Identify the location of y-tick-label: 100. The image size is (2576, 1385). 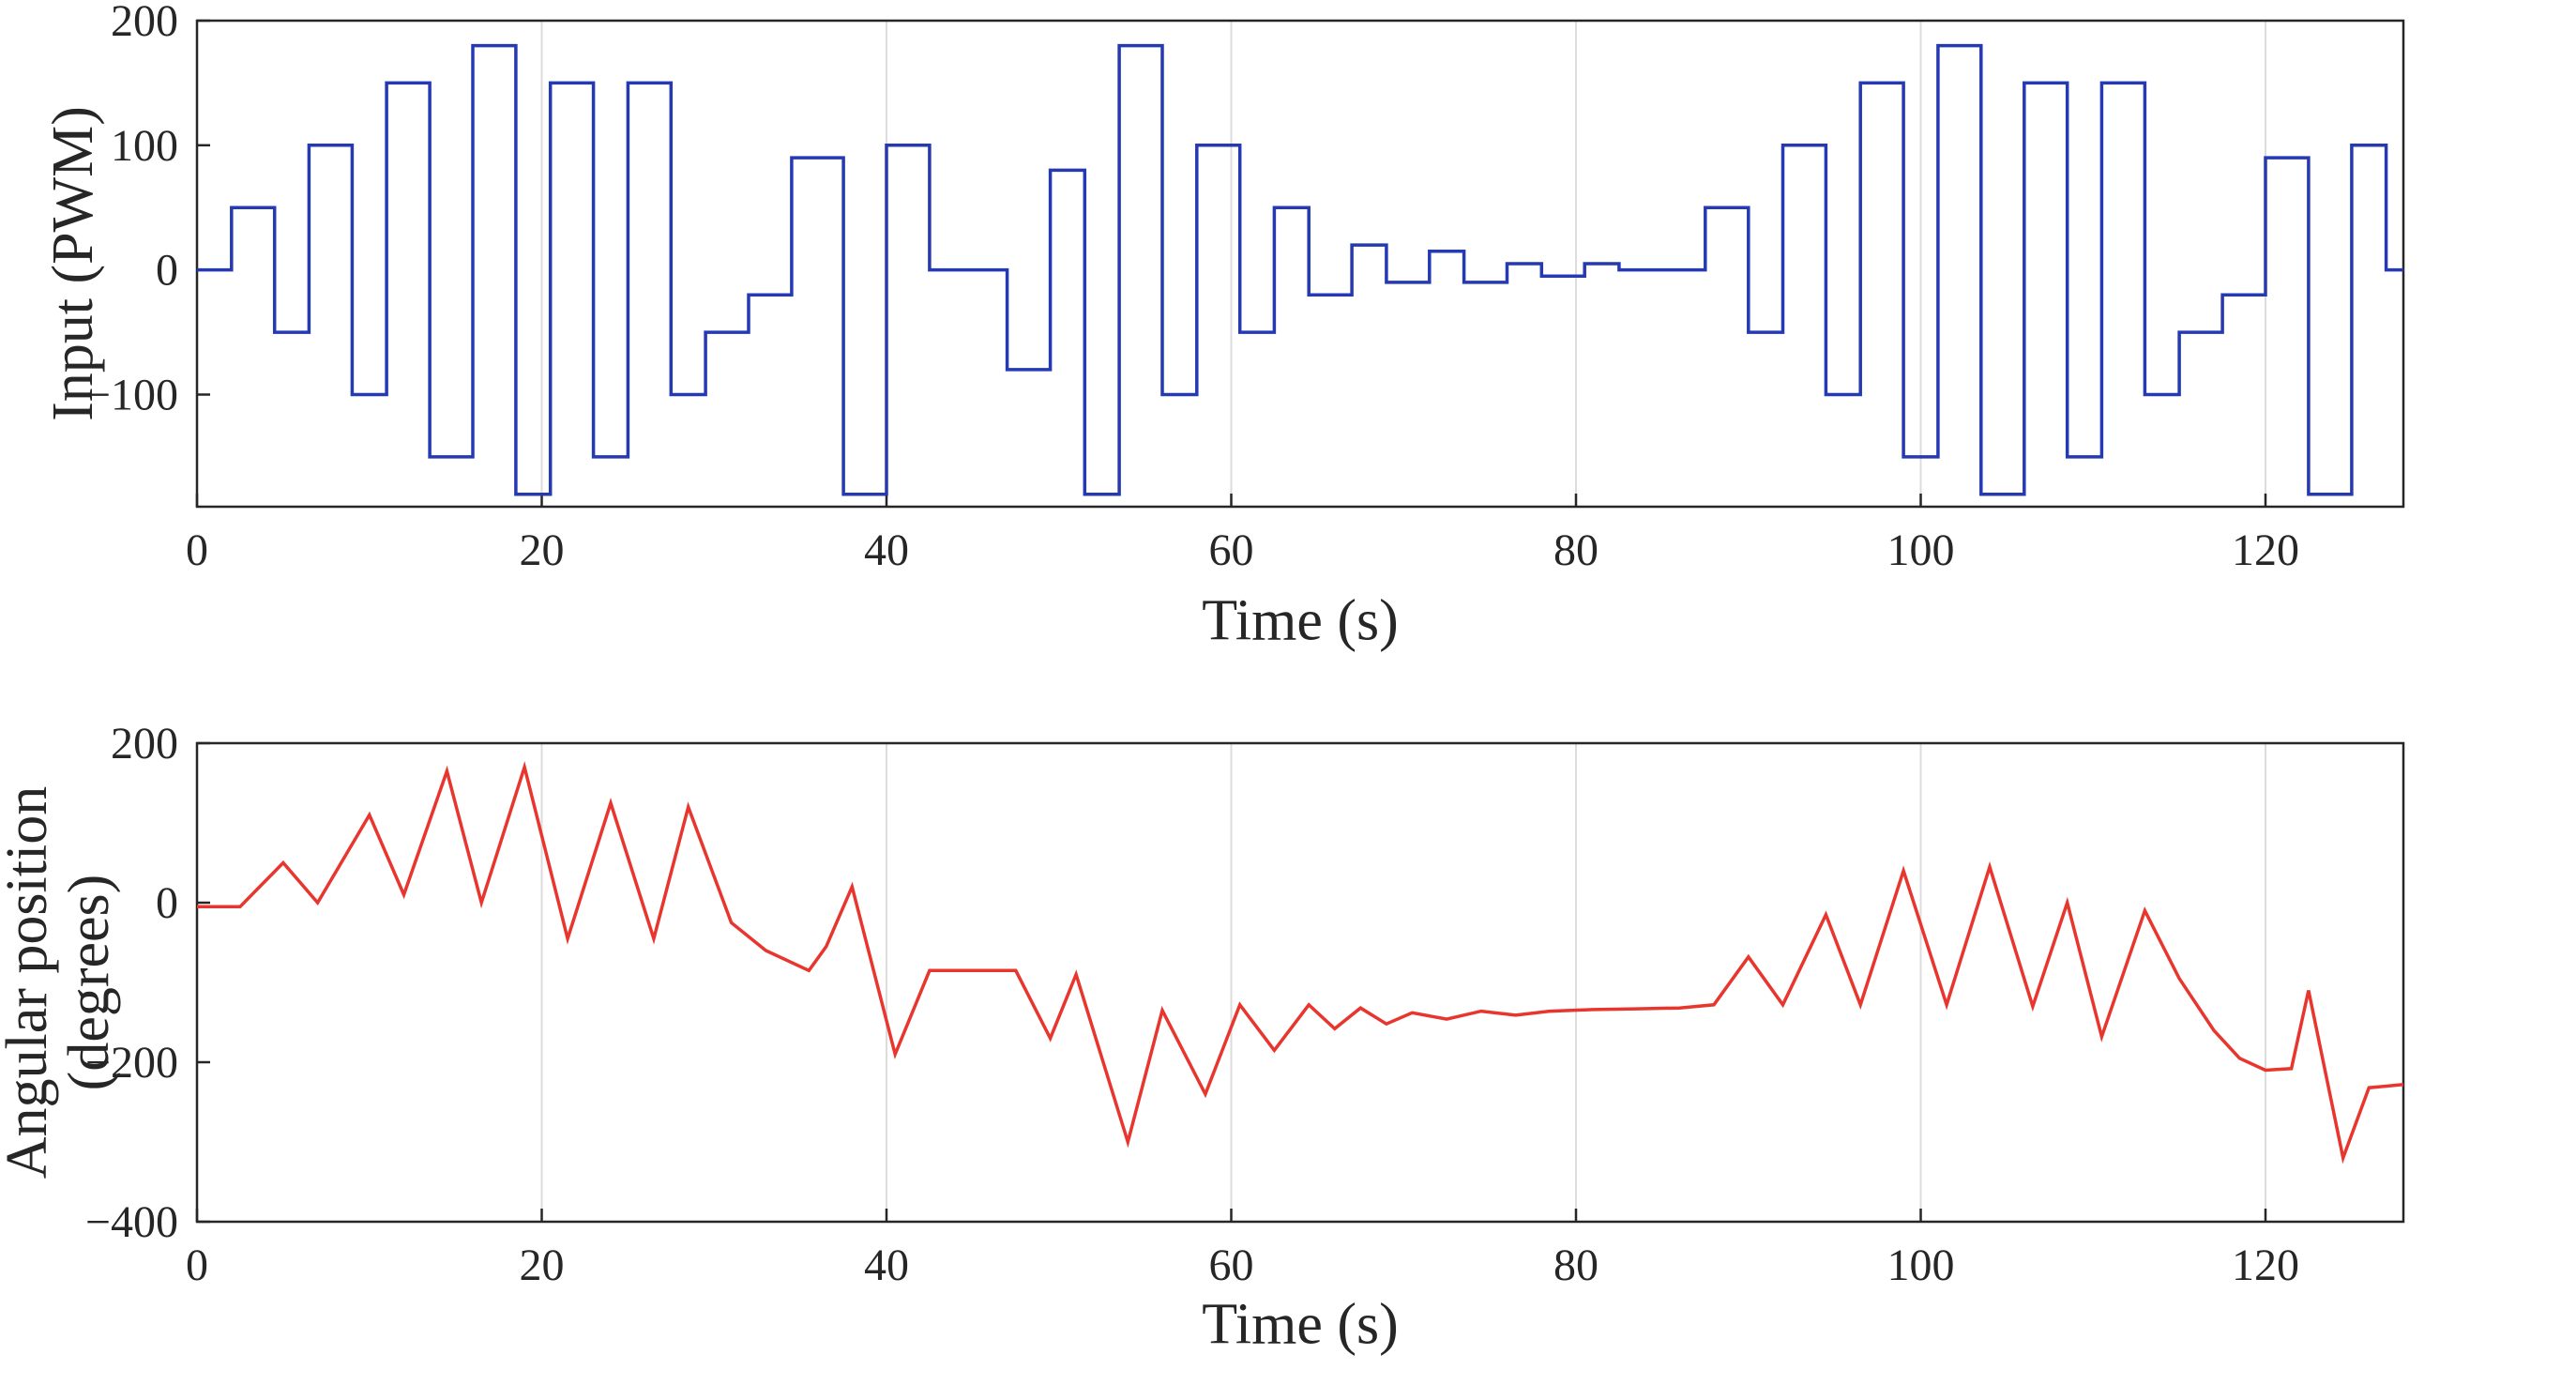
(144, 146).